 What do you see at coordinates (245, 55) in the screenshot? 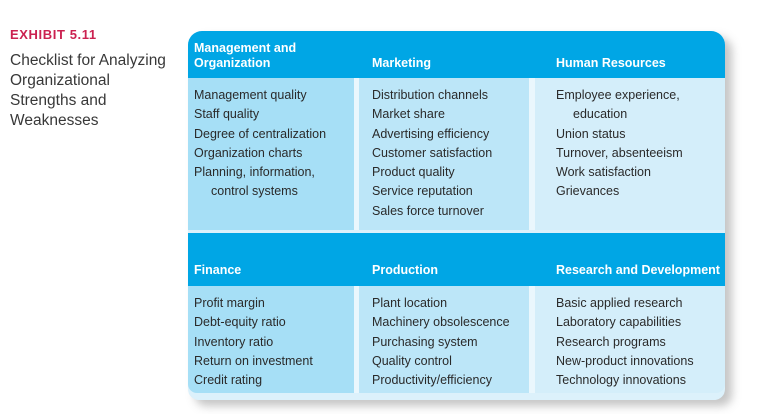
I see `column-header: Management and Organization` at bounding box center [245, 55].